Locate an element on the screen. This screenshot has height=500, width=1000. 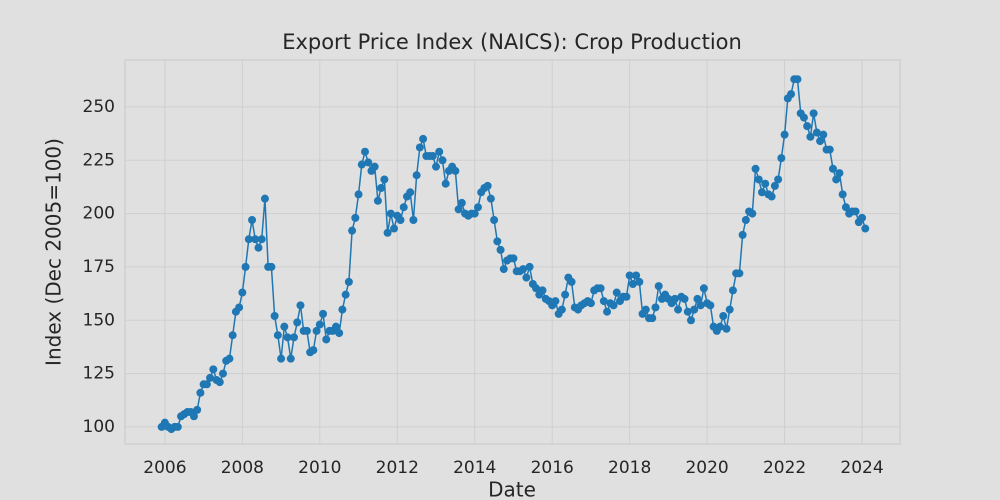
y-tick-label: 200 is located at coordinates (99, 214).